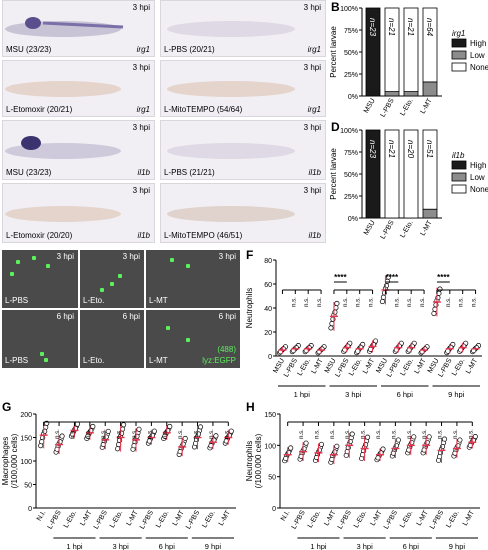  What do you see at coordinates (249, 308) in the screenshot?
I see `y-axis-label: Neutrophils` at bounding box center [249, 308].